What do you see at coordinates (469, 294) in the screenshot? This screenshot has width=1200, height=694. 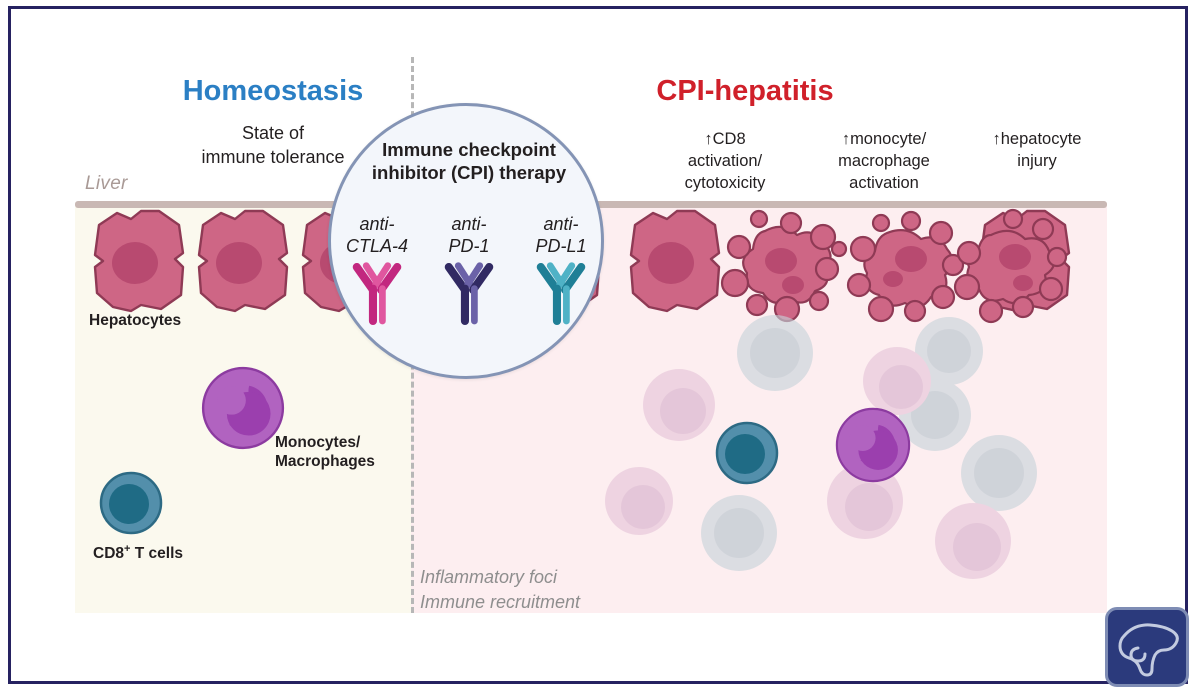 I see `antibody-icon-pd1` at bounding box center [469, 294].